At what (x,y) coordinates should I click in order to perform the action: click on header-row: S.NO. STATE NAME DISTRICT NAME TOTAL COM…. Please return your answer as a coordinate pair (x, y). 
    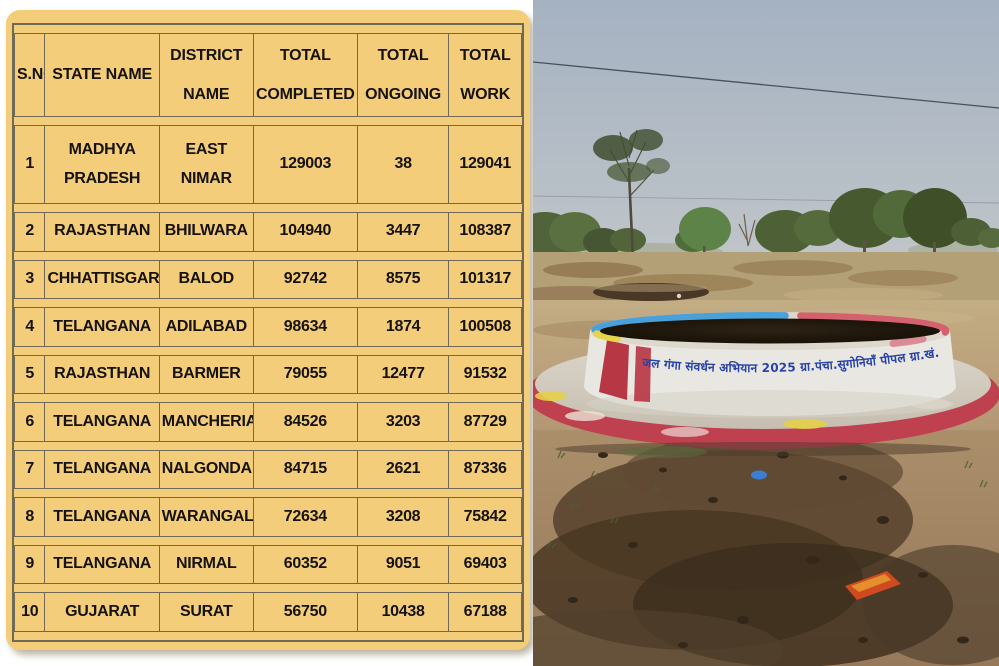
    Looking at the image, I should click on (268, 75).